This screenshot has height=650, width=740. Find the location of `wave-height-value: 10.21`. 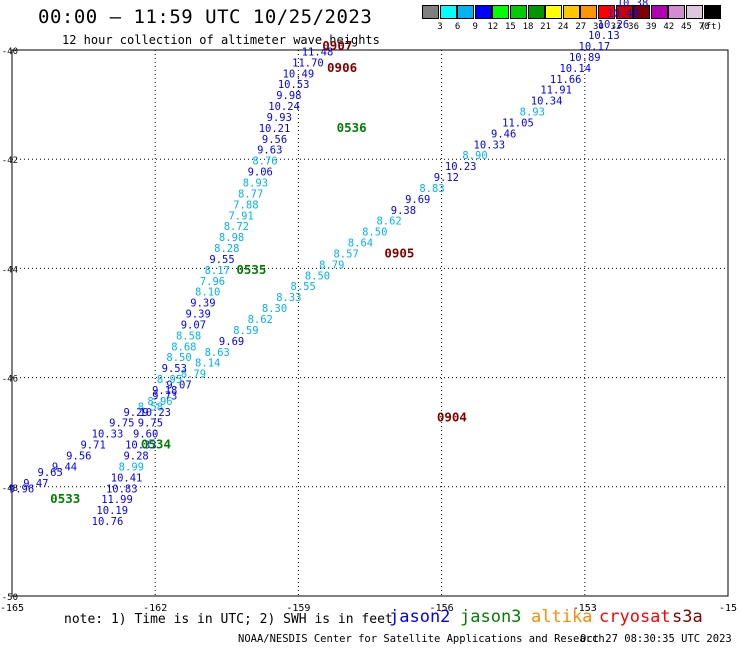

wave-height-value: 10.21 is located at coordinates (275, 129).